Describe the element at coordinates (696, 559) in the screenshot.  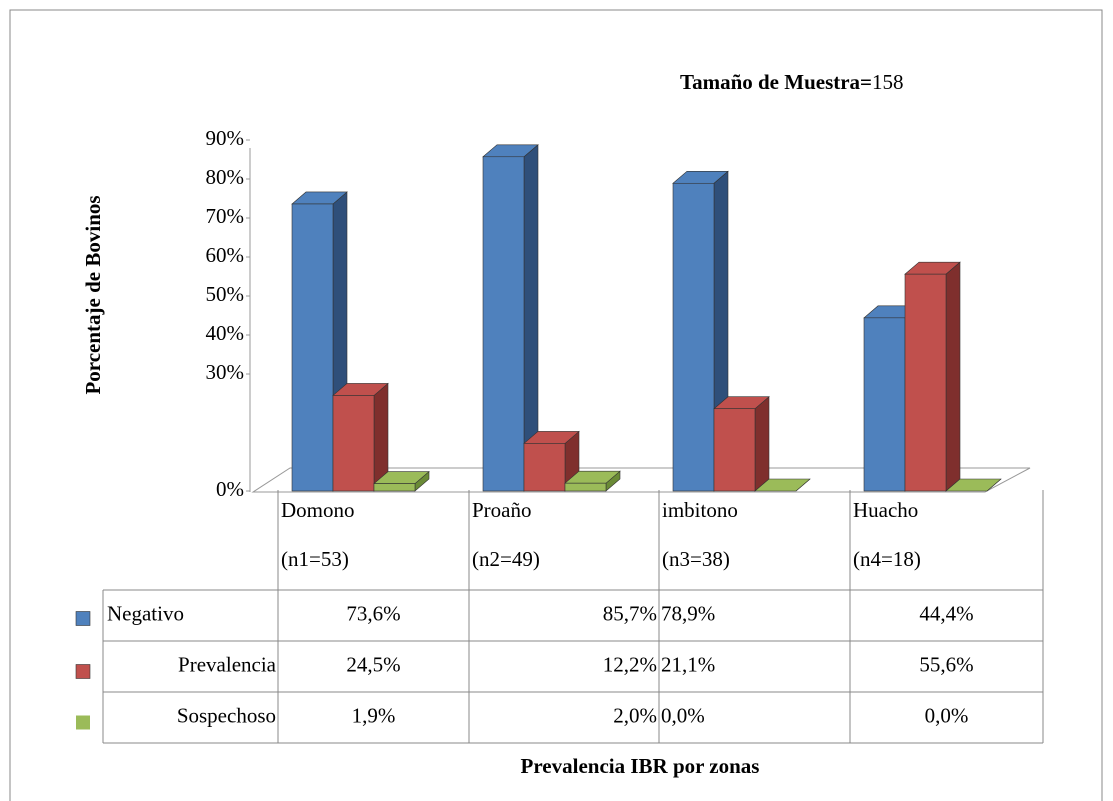
I see `category-label: (n3=38)` at that location.